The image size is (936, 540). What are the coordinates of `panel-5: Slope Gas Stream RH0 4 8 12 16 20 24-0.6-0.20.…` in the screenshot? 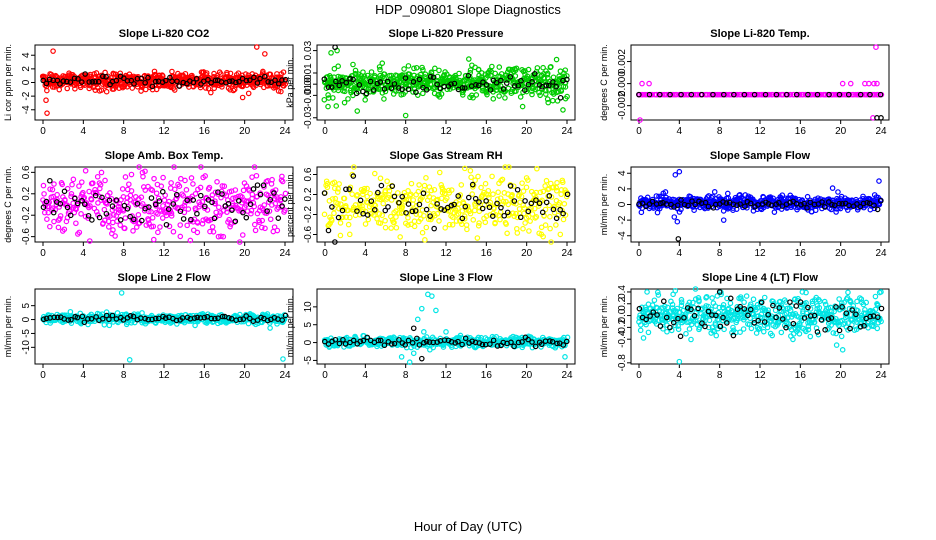 It's located at (430, 204).